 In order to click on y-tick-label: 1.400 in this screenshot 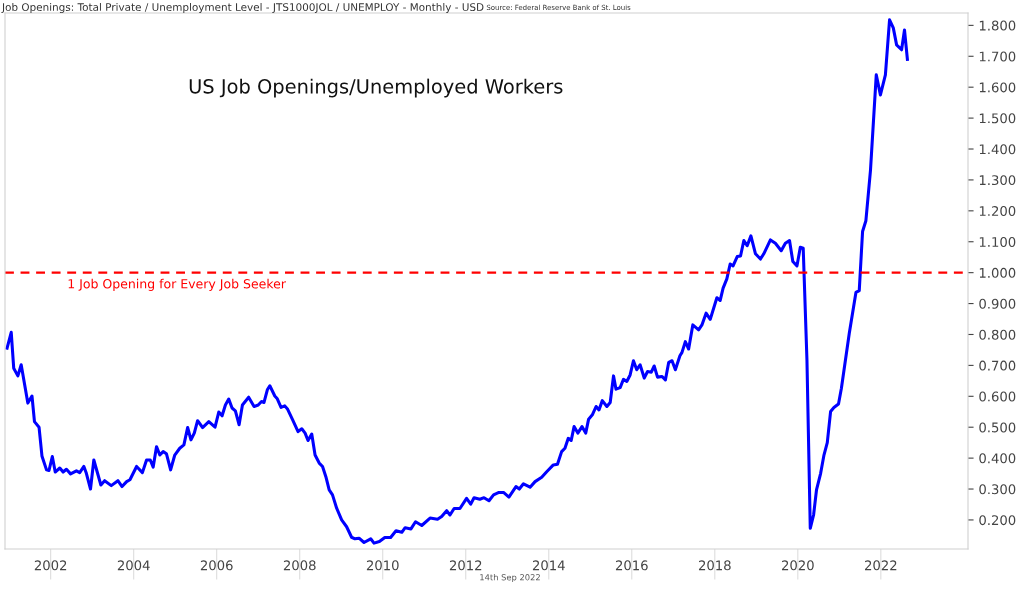, I will do `click(997, 149)`.